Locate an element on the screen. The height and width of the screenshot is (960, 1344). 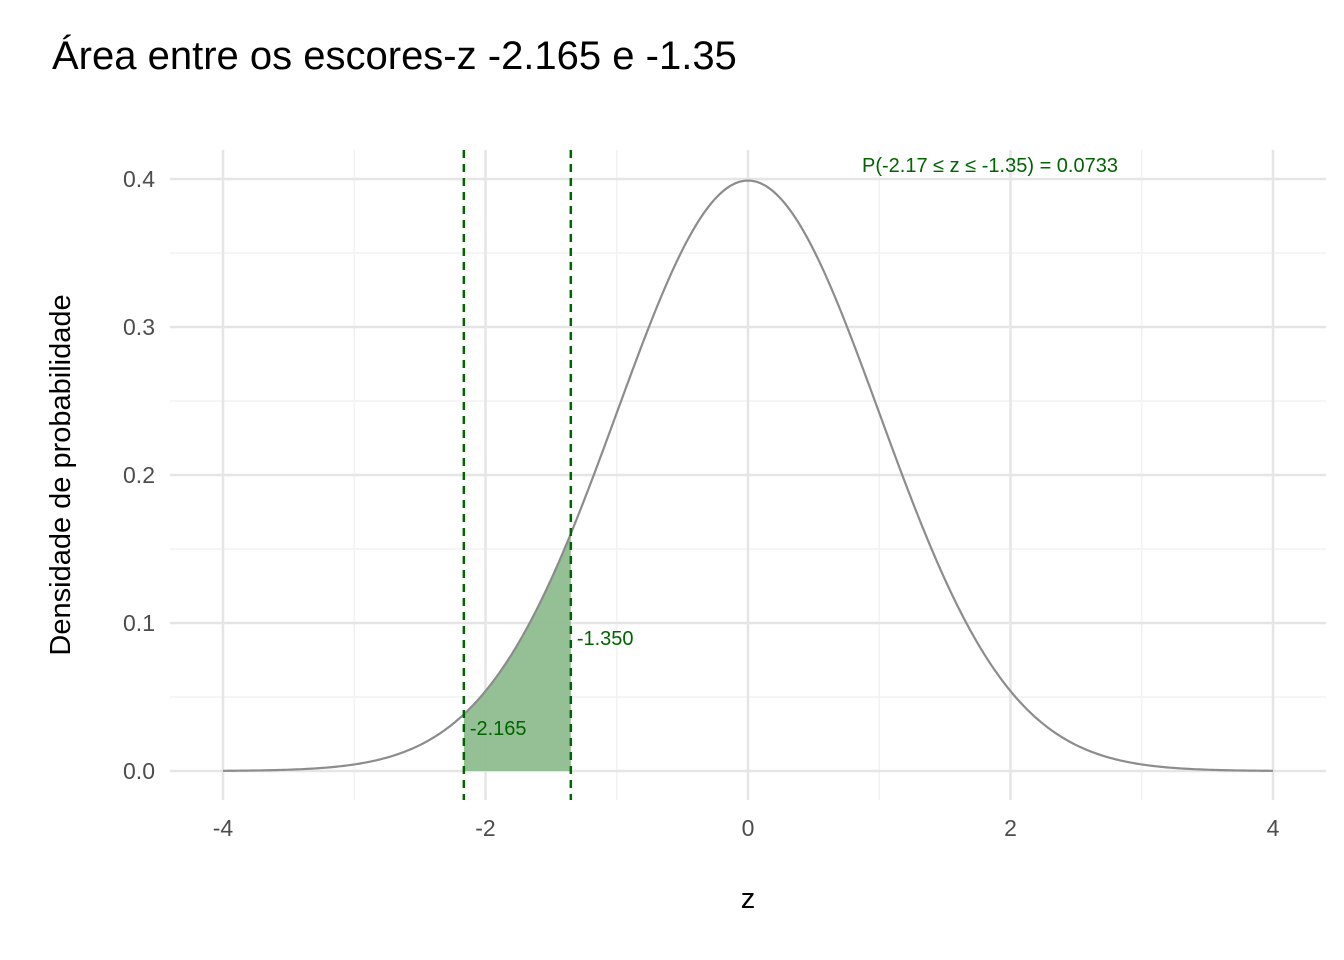
y-tick-label: 0.0 is located at coordinates (139, 771).